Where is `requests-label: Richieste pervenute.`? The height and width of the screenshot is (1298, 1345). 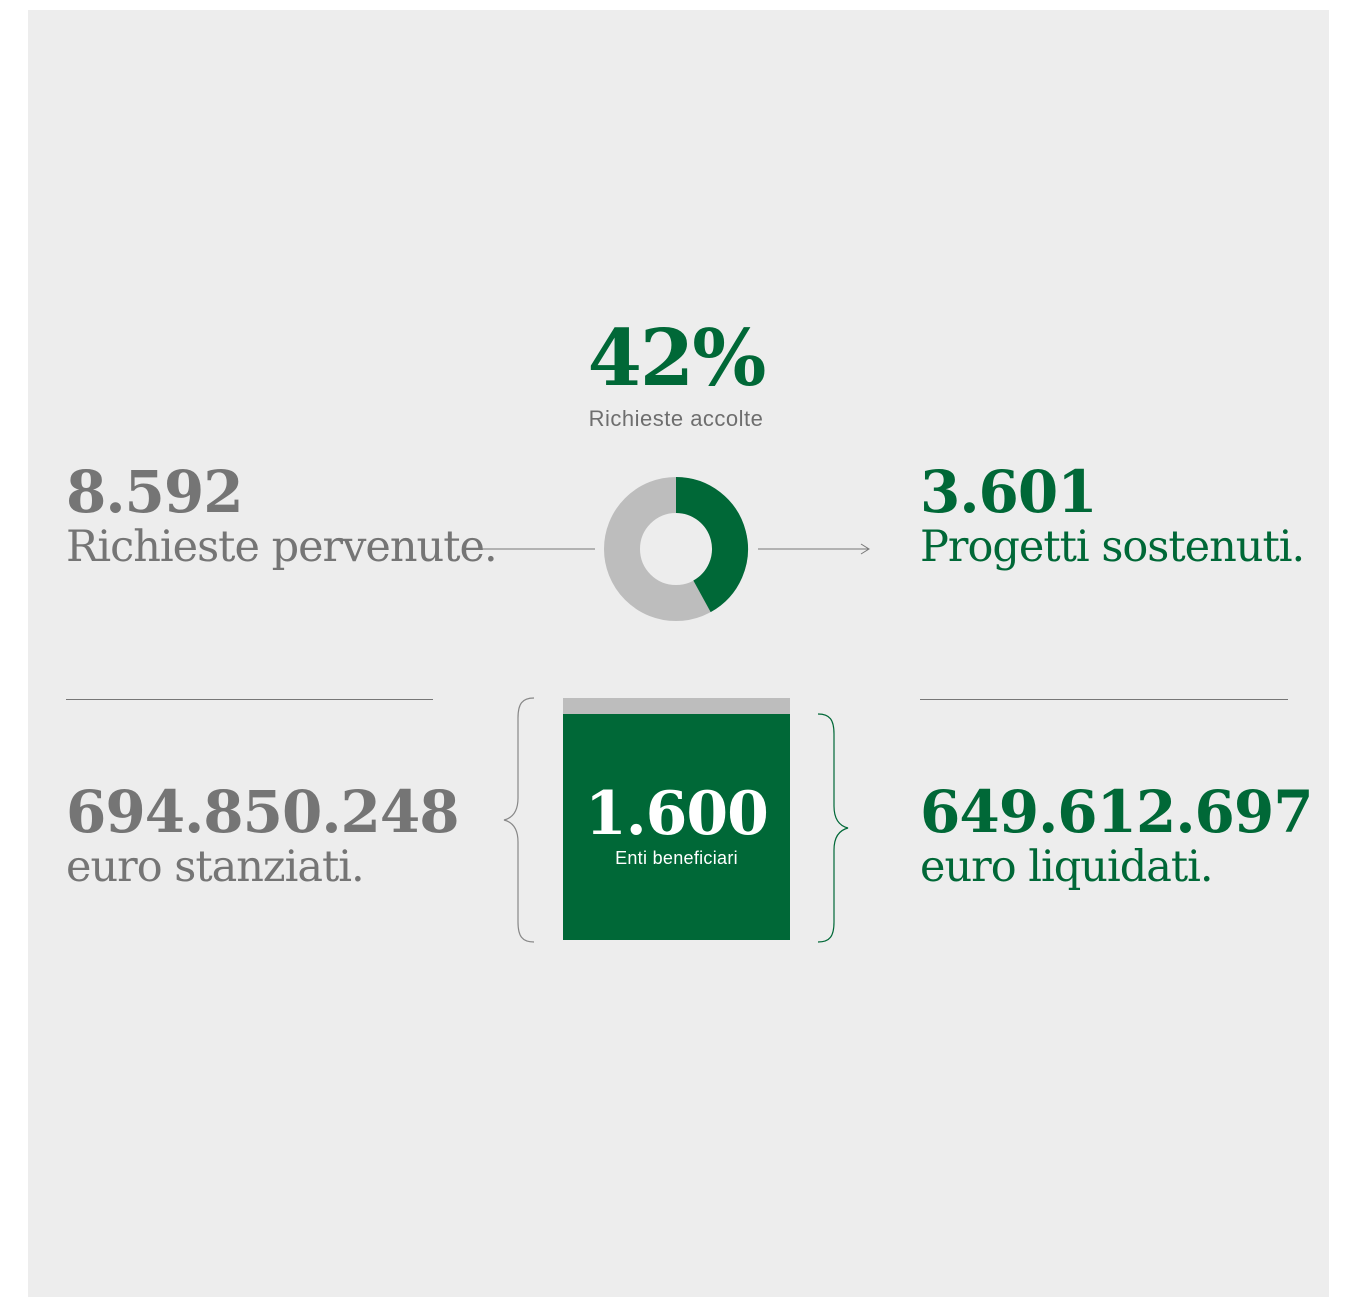 requests-label: Richieste pervenute. is located at coordinates (282, 547).